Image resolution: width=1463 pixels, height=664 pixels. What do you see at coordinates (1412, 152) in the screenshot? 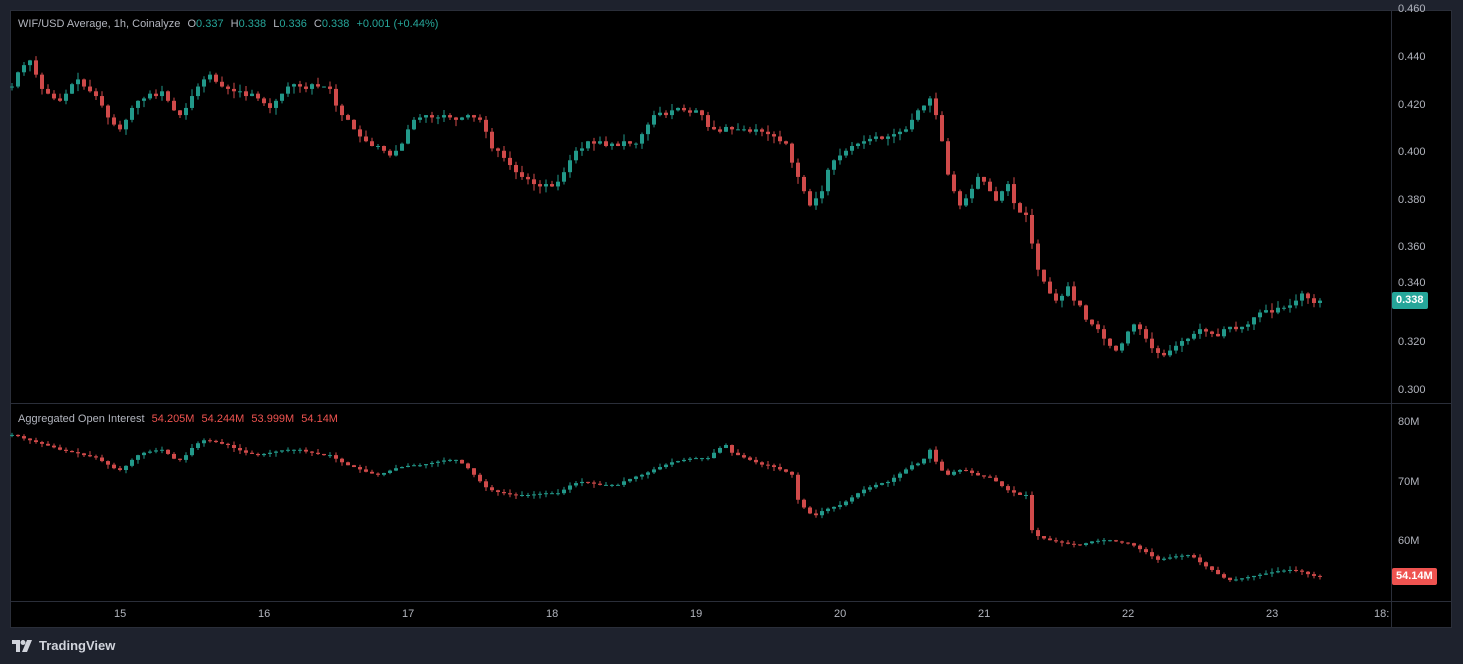
I see `price-tick-label: 0.400` at bounding box center [1412, 152].